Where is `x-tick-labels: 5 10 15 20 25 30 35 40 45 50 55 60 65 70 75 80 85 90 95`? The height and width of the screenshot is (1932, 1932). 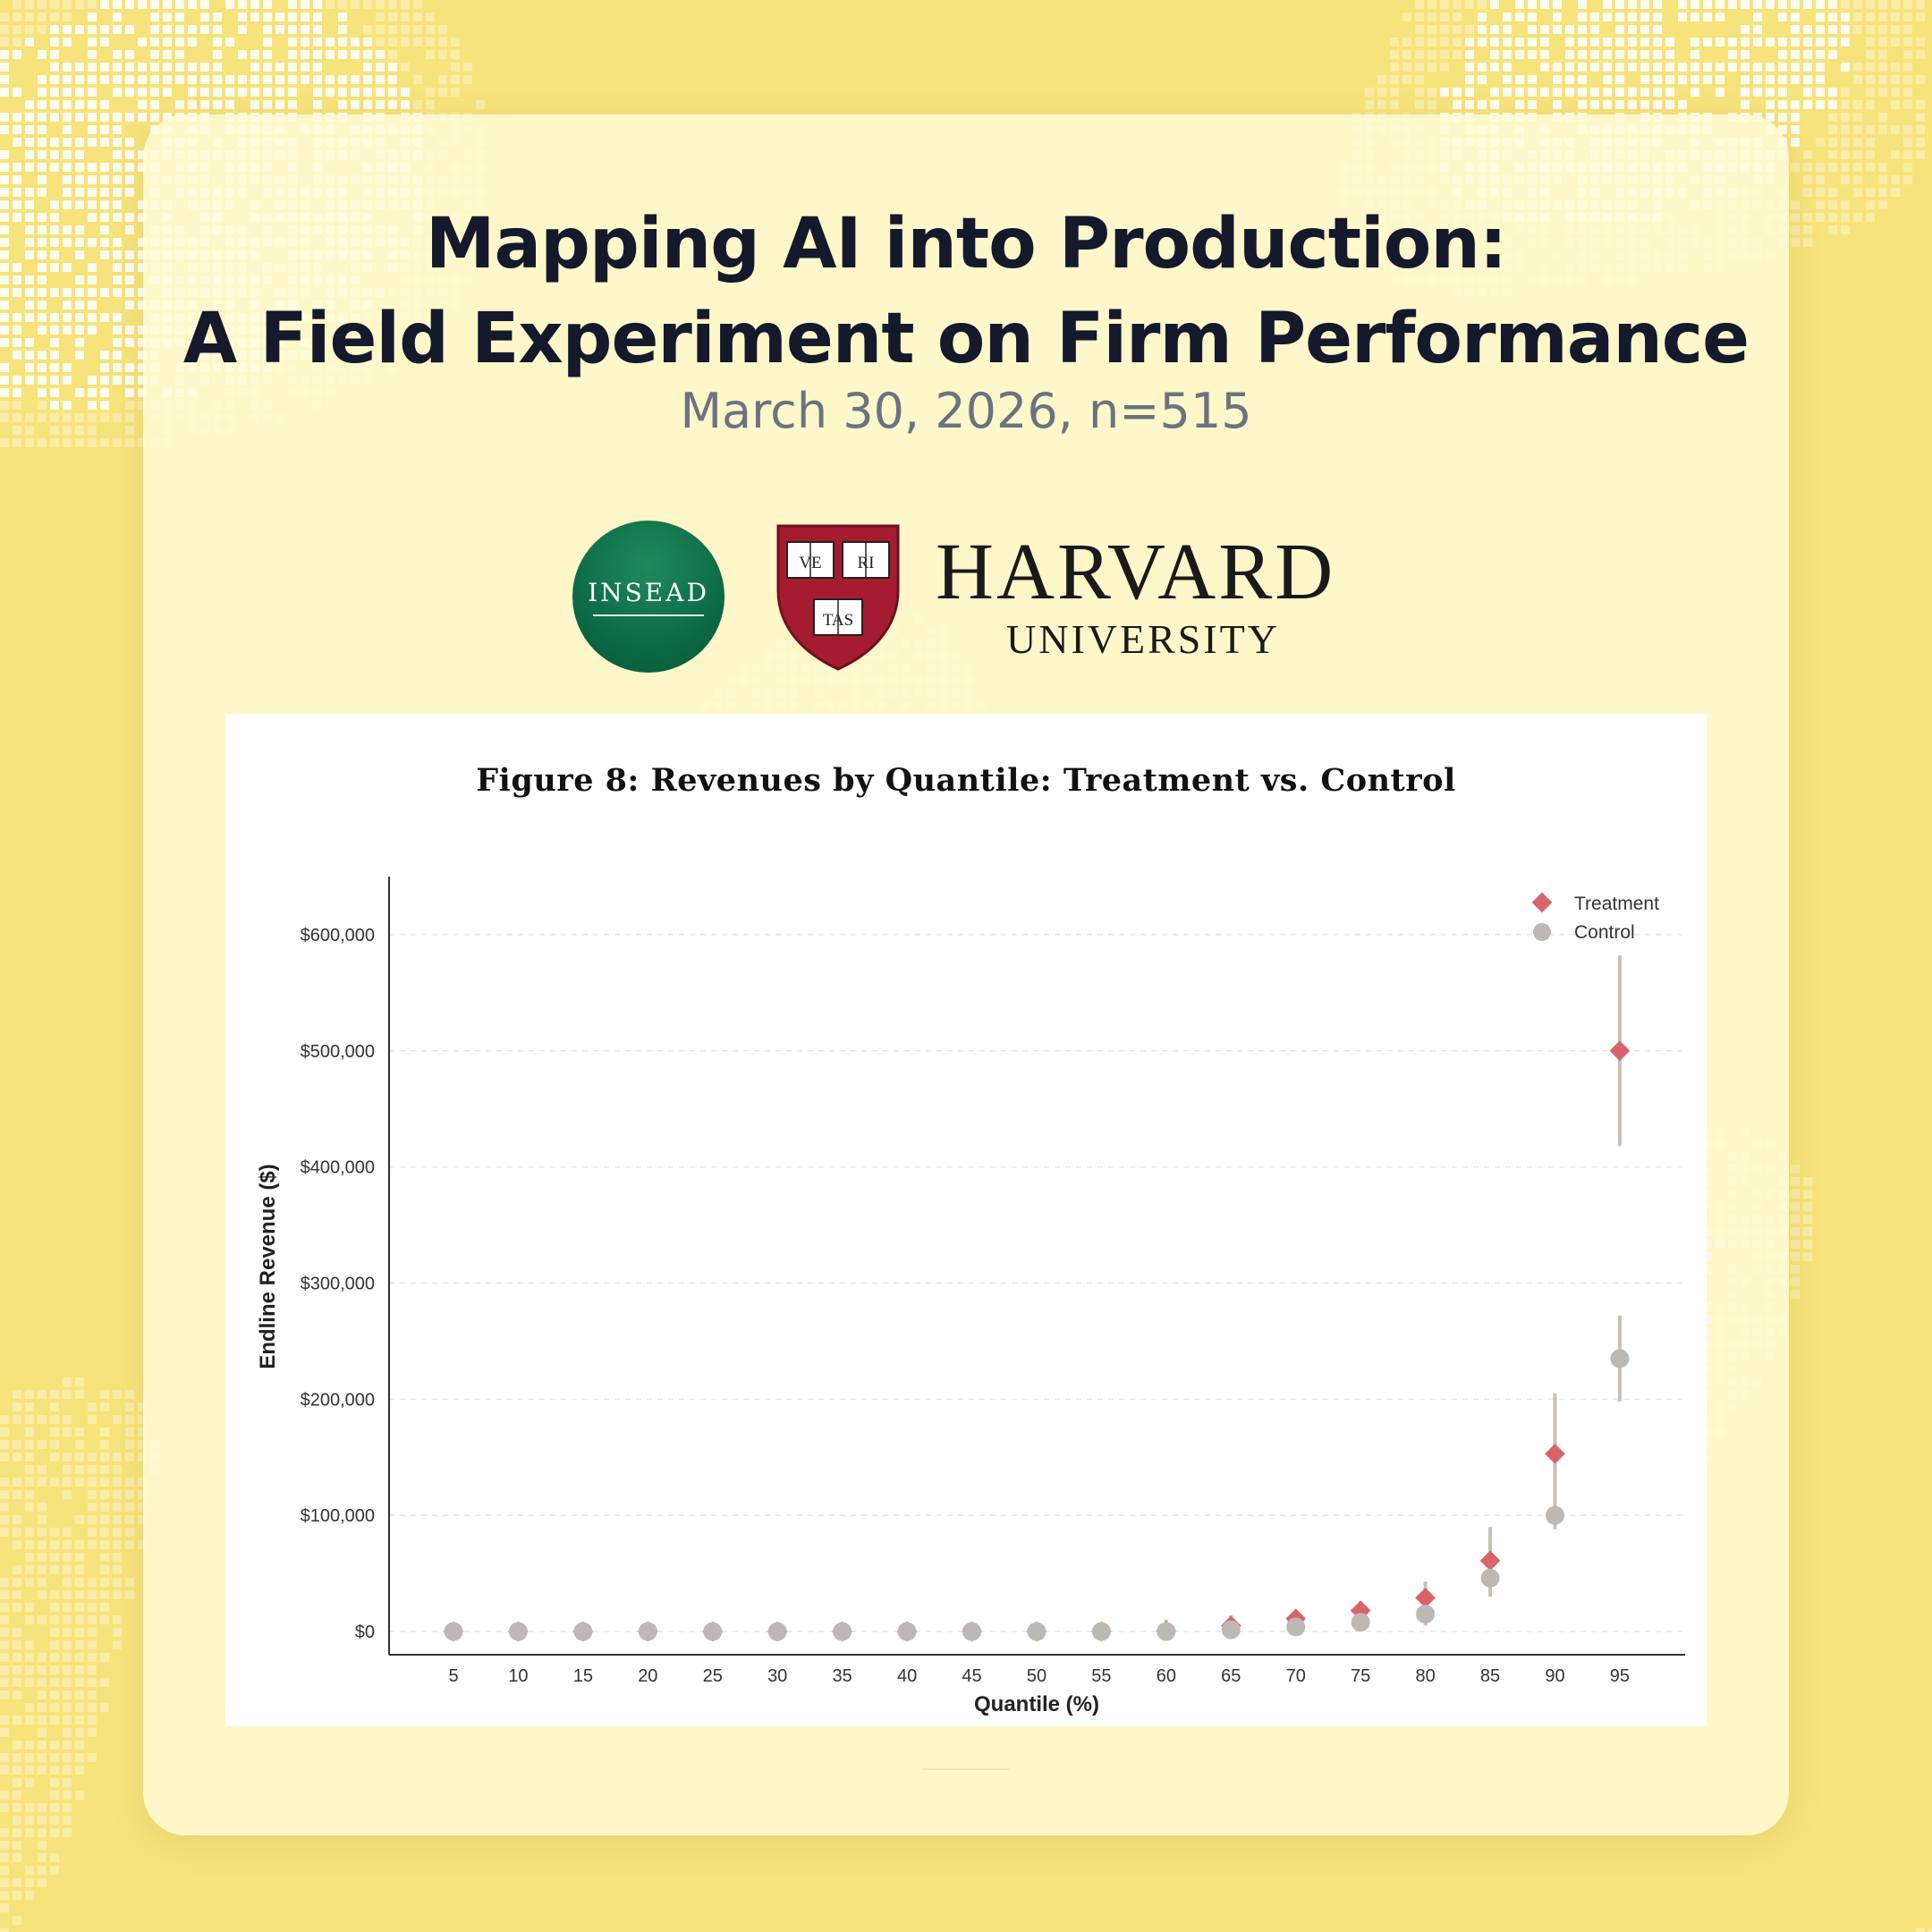
x-tick-labels: 5 10 15 20 25 30 35 40 45 50 55 60 65 70 75 80 85 90 95 is located at coordinates (1039, 1676).